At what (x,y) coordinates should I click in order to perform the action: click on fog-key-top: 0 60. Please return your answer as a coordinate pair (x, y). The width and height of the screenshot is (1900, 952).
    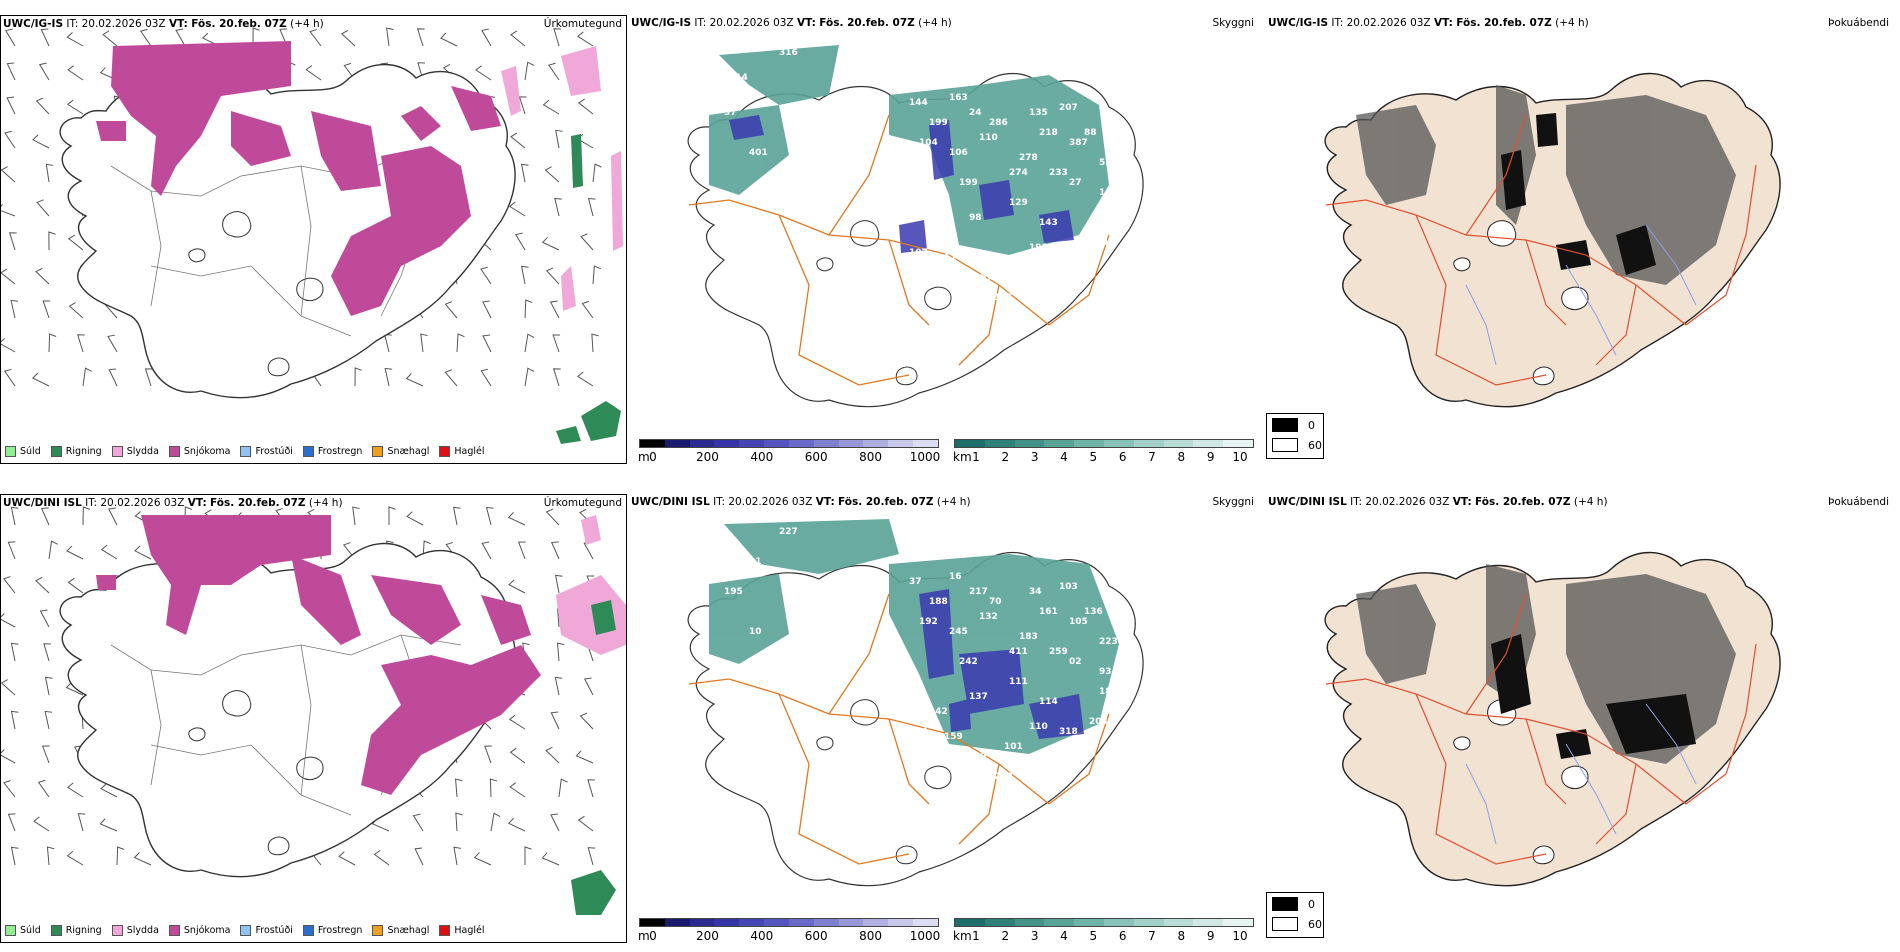
    Looking at the image, I should click on (1295, 436).